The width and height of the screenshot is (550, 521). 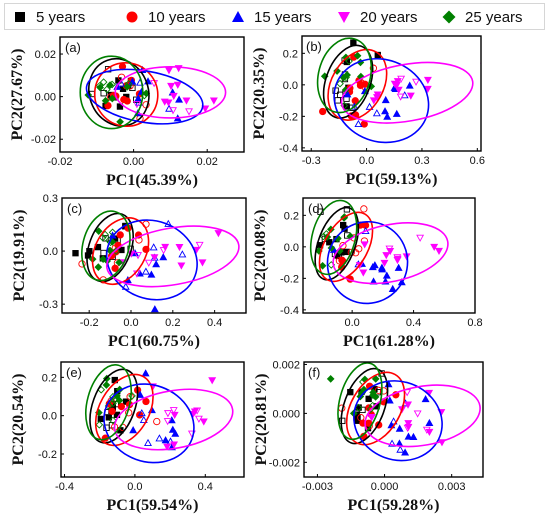 I want to click on y-tick-label: -0.2, so click(x=289, y=279).